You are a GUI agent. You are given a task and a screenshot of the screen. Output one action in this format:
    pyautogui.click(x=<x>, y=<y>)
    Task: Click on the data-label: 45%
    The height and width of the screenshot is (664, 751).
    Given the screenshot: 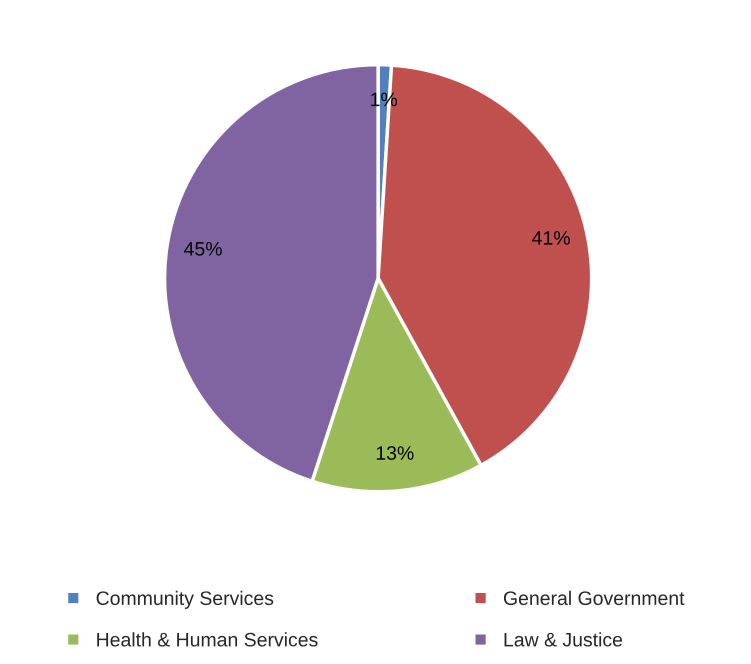 What is the action you would take?
    pyautogui.click(x=203, y=249)
    